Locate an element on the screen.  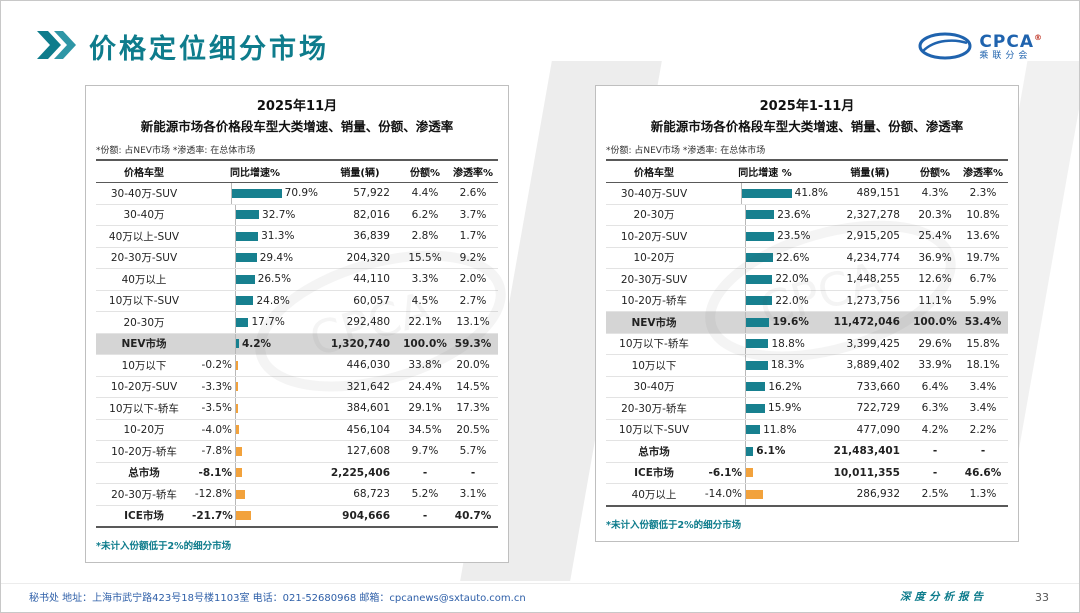
penetration-value: 20.0% is located at coordinates (473, 365).